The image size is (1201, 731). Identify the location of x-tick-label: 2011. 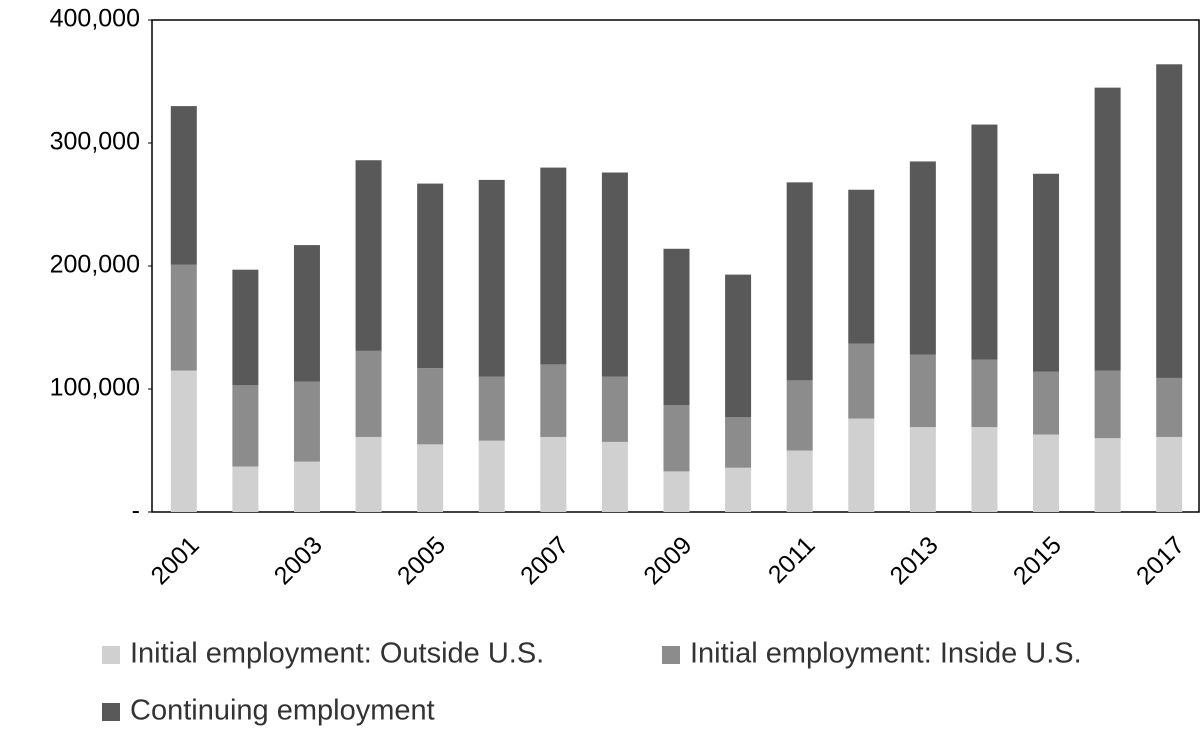
(792, 560).